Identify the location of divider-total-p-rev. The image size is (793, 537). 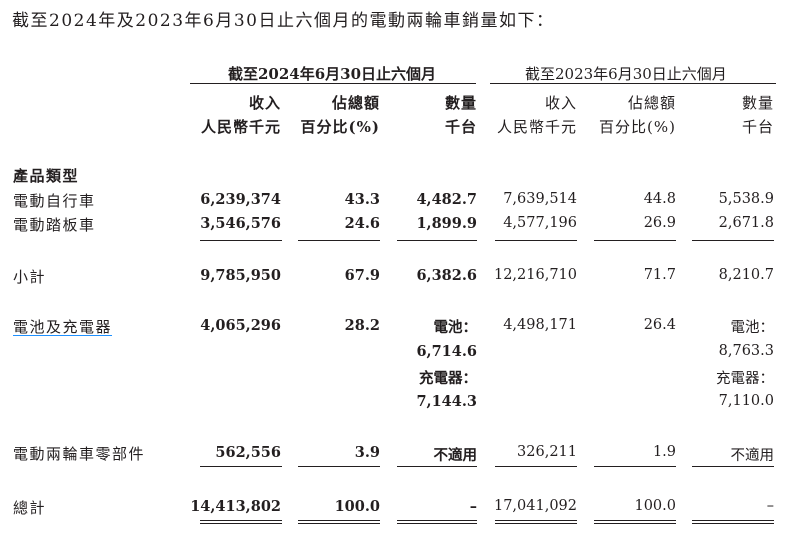
(536, 466).